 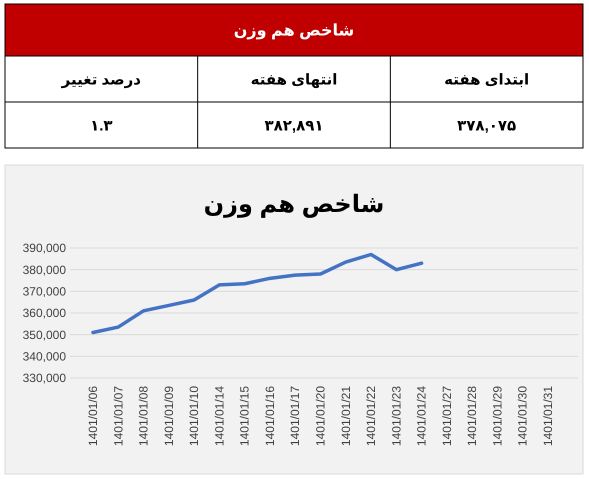 I want to click on x-tick-label: 1401/01/20, so click(x=321, y=416).